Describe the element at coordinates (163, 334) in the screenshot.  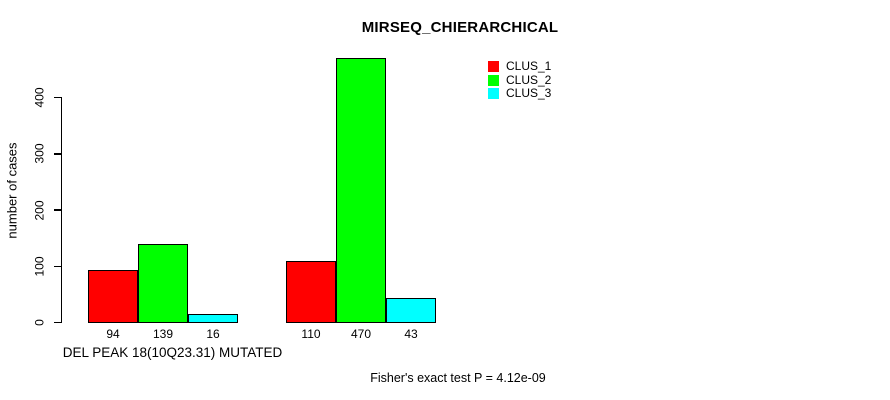
I see `bar-value-label: 139` at that location.